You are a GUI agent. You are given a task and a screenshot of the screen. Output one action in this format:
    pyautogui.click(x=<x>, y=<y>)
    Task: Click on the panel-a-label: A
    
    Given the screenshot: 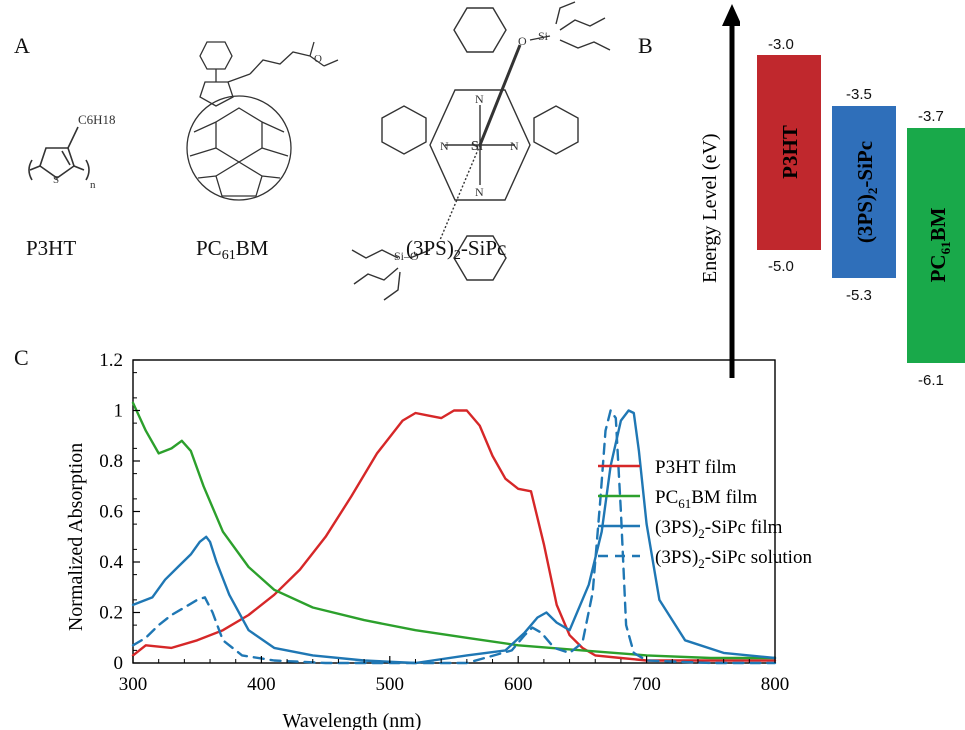 What is the action you would take?
    pyautogui.click(x=22, y=45)
    